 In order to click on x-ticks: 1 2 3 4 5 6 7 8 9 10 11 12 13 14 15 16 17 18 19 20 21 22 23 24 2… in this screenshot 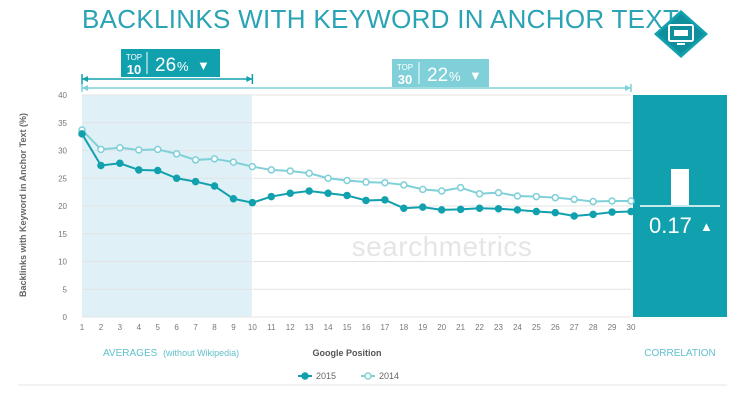, I will do `click(358, 327)`.